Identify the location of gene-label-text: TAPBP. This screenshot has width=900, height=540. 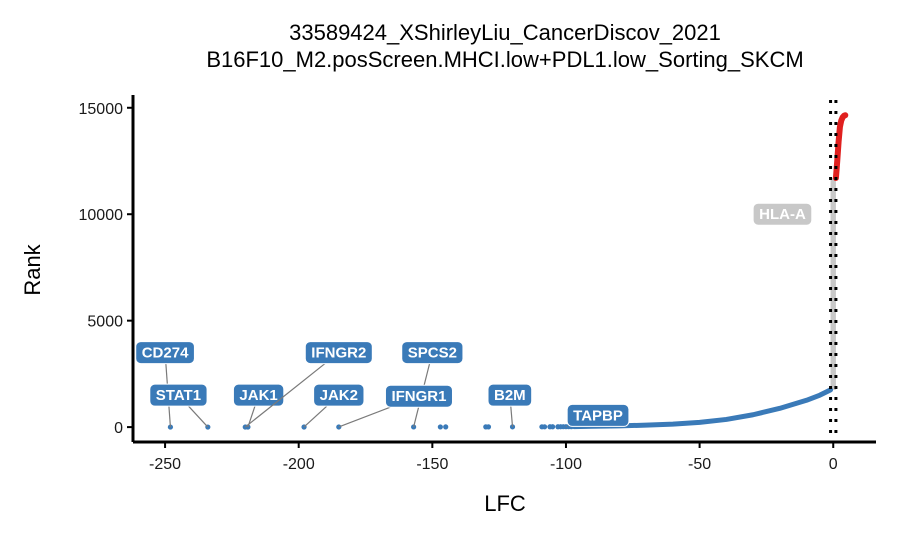
(598, 415).